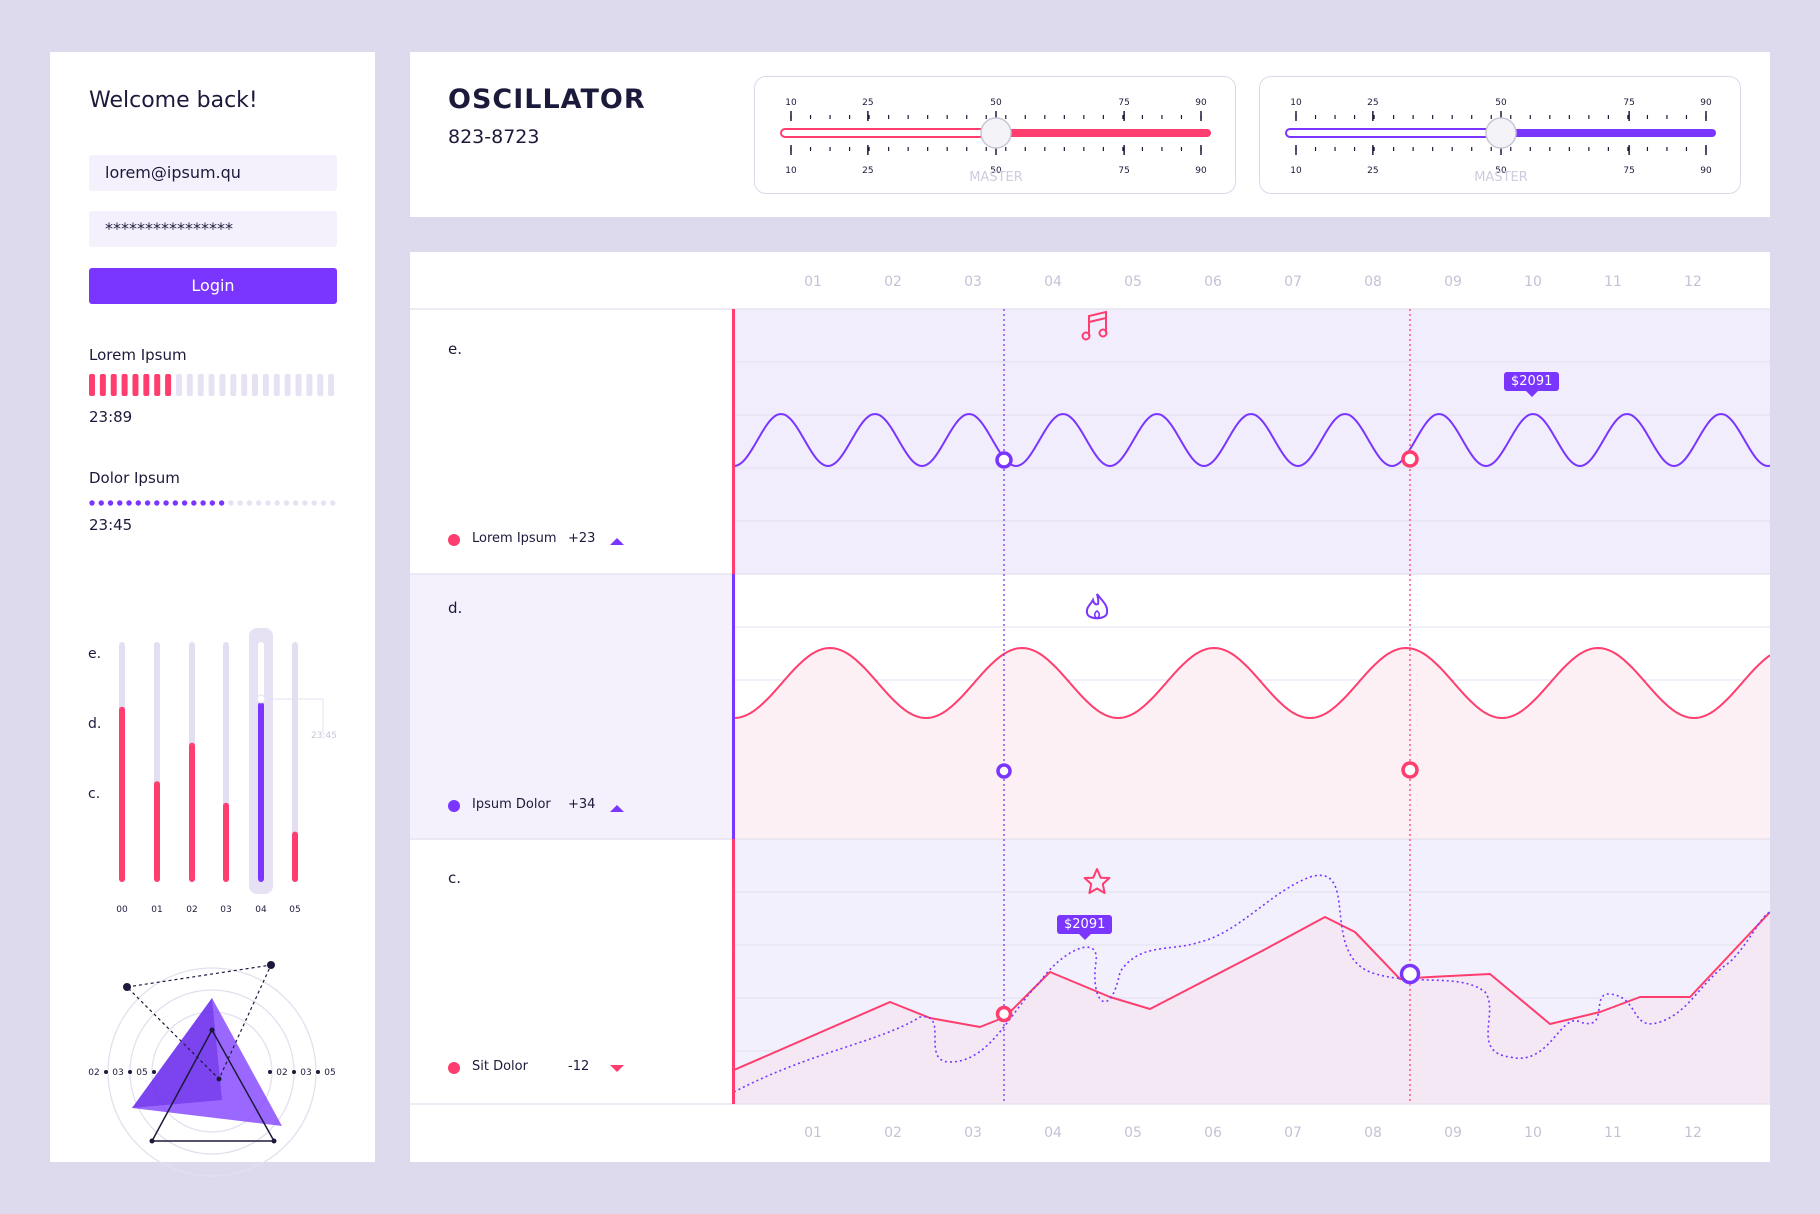 The image size is (1820, 1214). I want to click on column-header-label: 10, so click(1533, 282).